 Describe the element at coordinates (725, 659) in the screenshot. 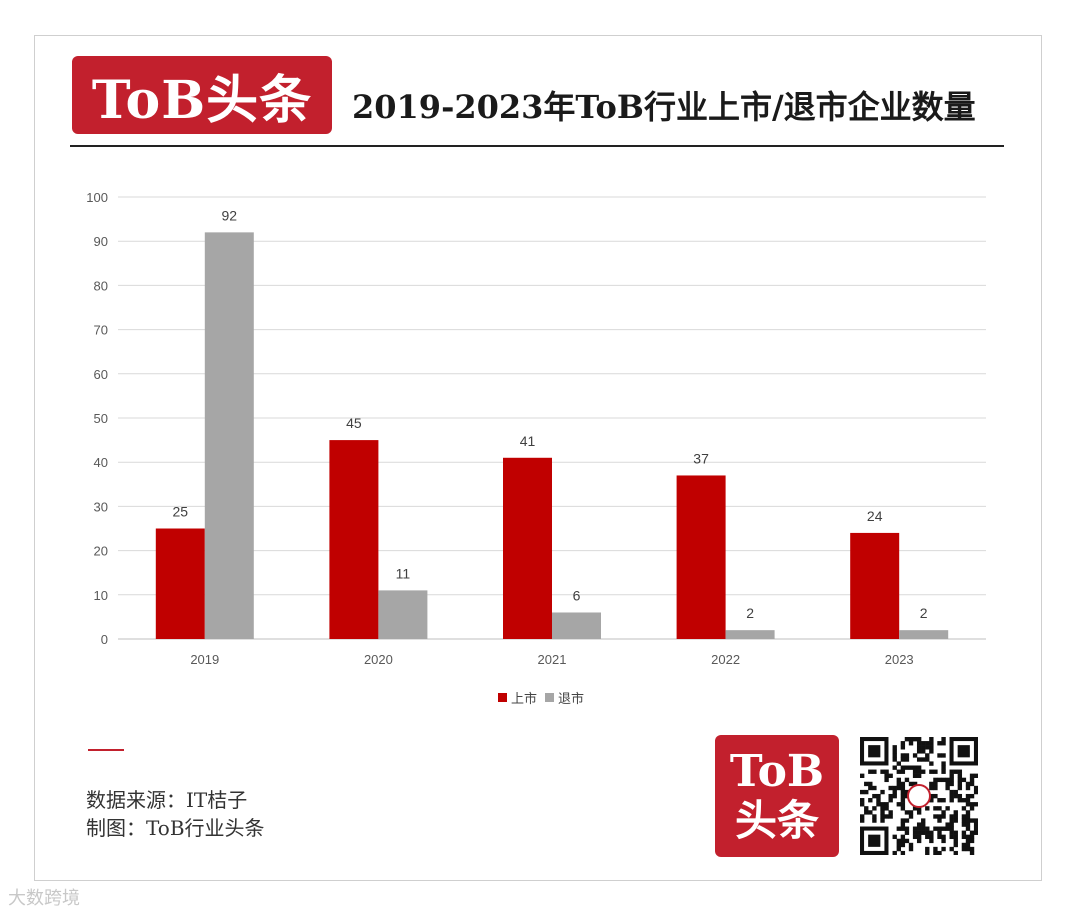

I see `x-tick-label-2022: 2022` at that location.